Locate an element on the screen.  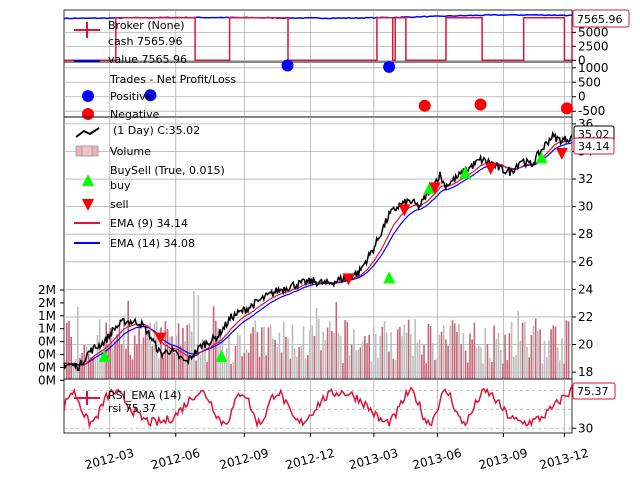
sell-marker is located at coordinates (348, 279).